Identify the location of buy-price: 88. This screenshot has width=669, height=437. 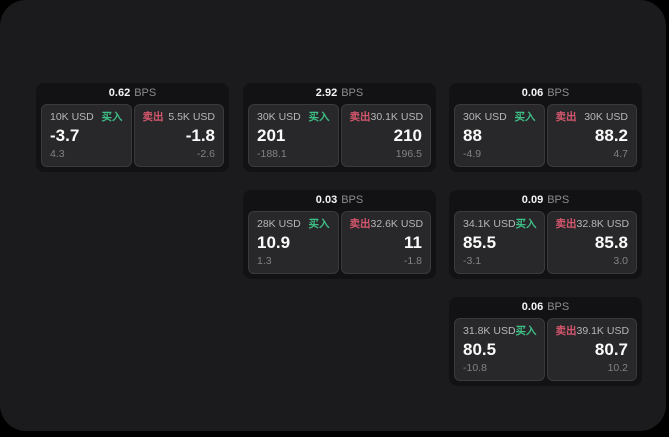
(472, 135).